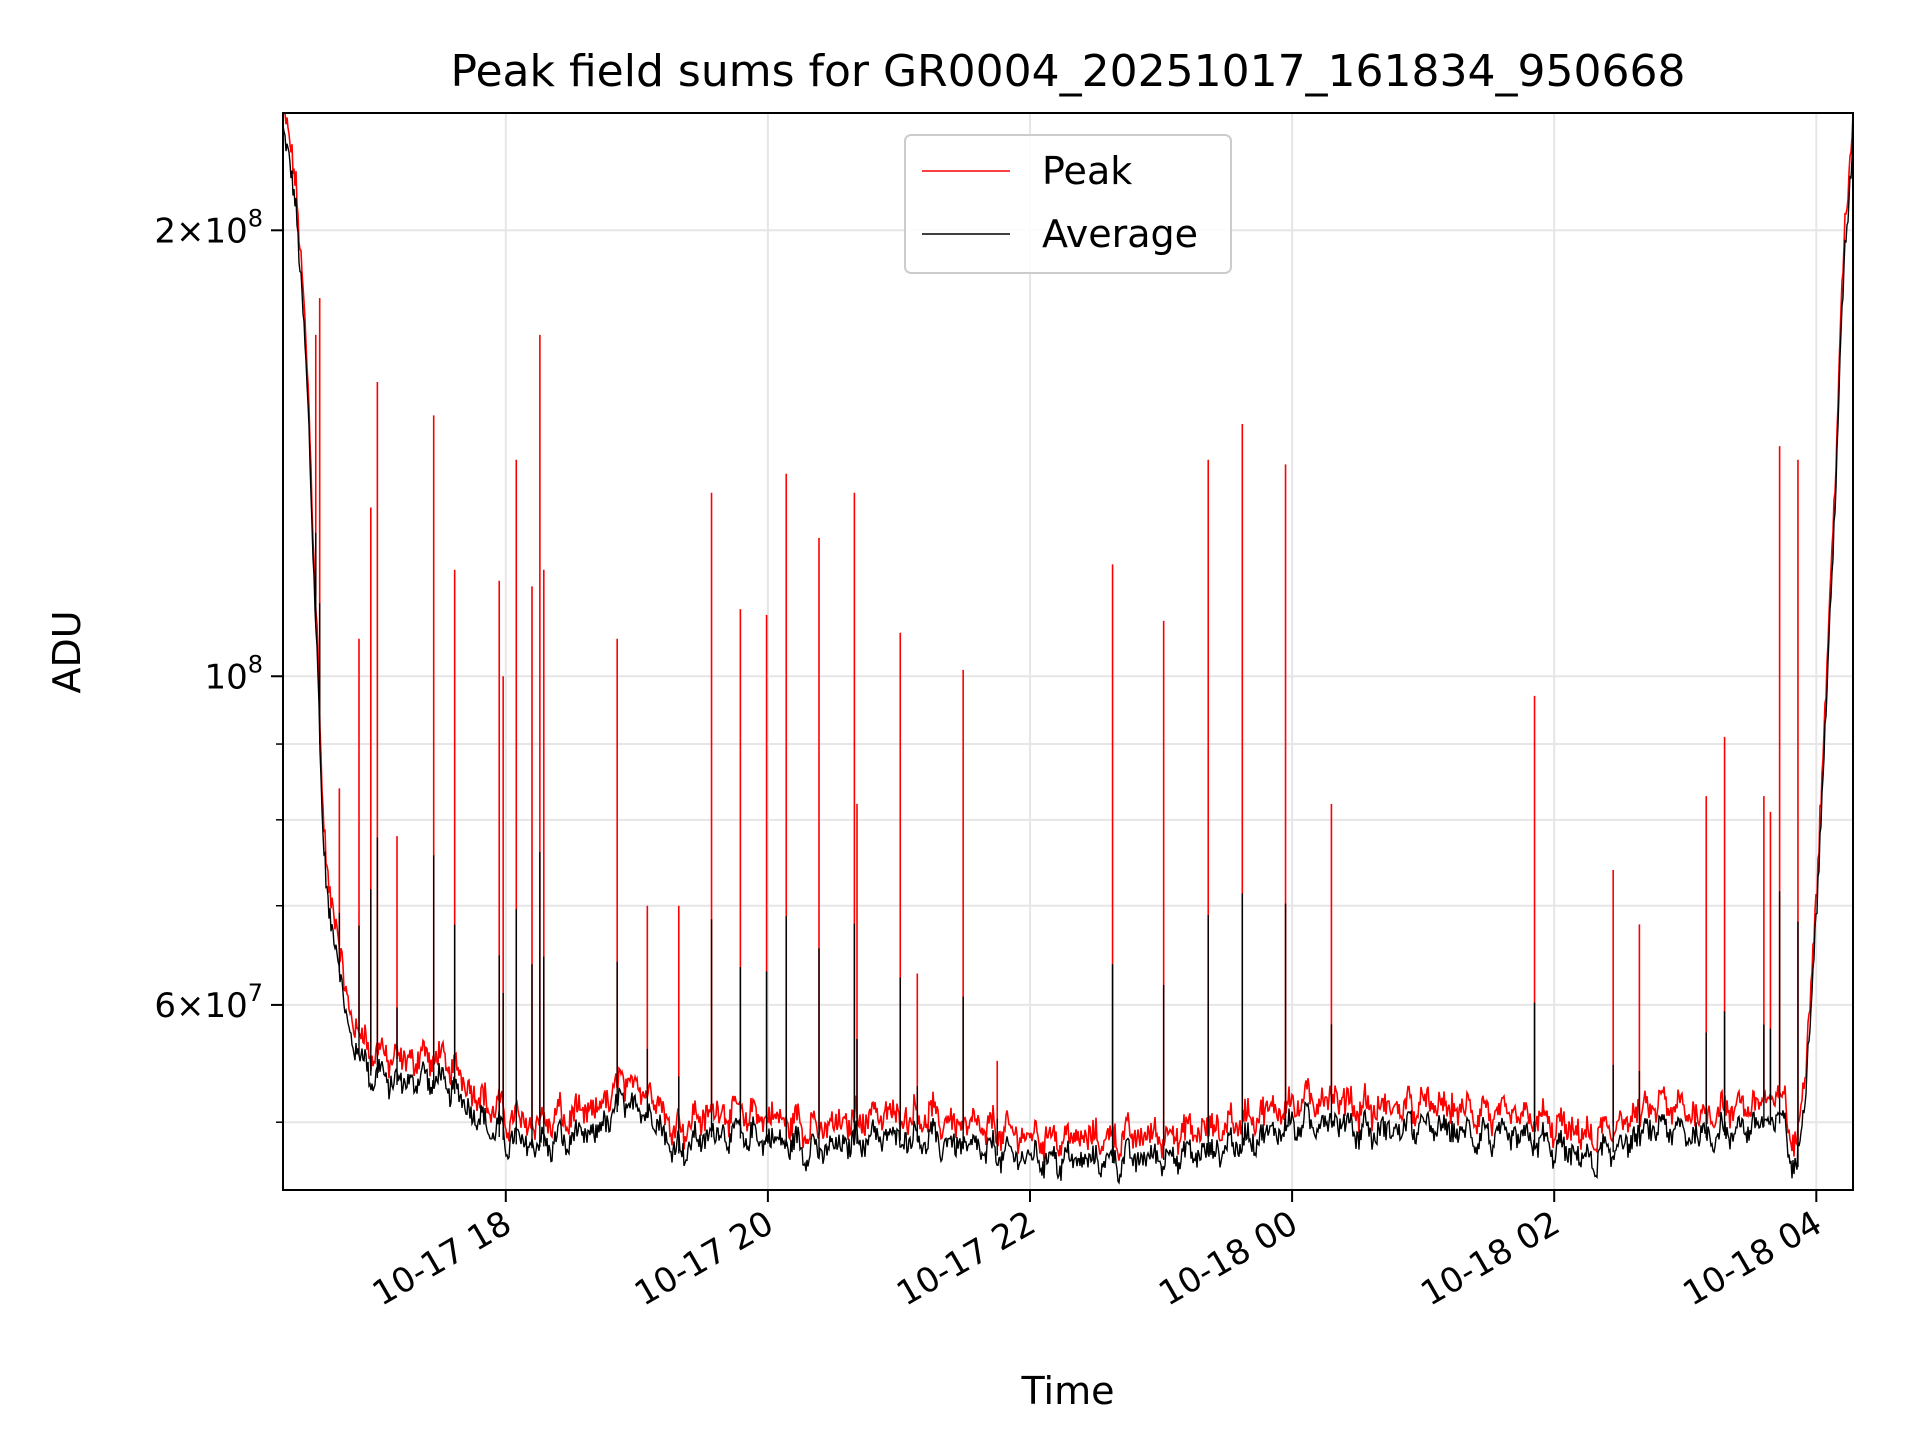  I want to click on y-tick-label: 2×10⁸, so click(208, 227).